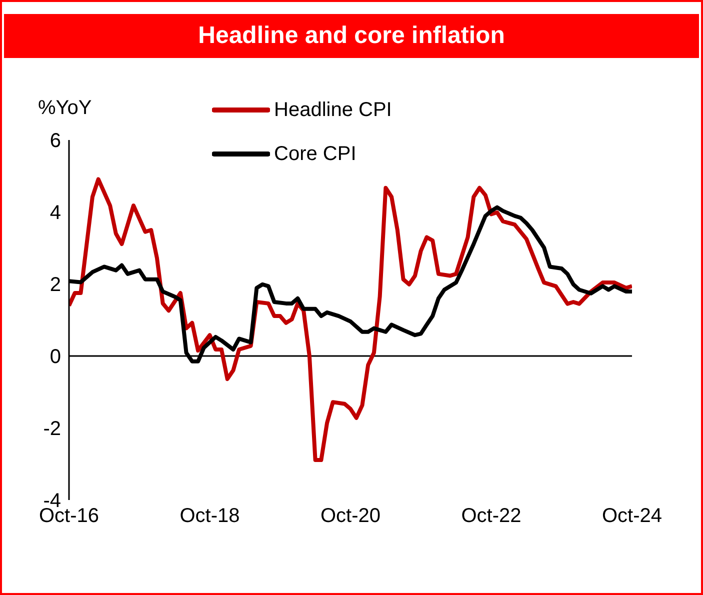 This screenshot has height=595, width=703. I want to click on y-tick-label: 0, so click(55, 357).